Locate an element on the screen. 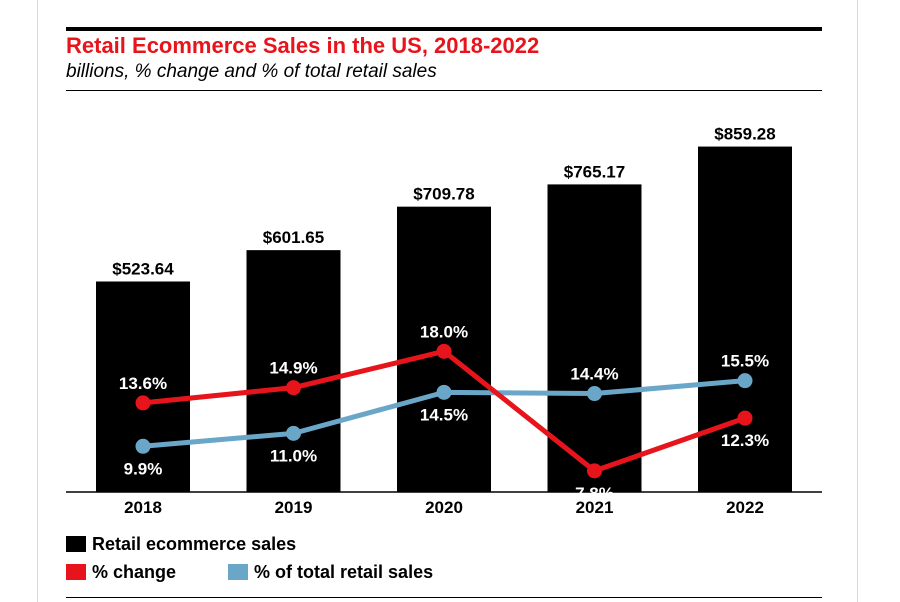  bar-2022 is located at coordinates (745, 319).